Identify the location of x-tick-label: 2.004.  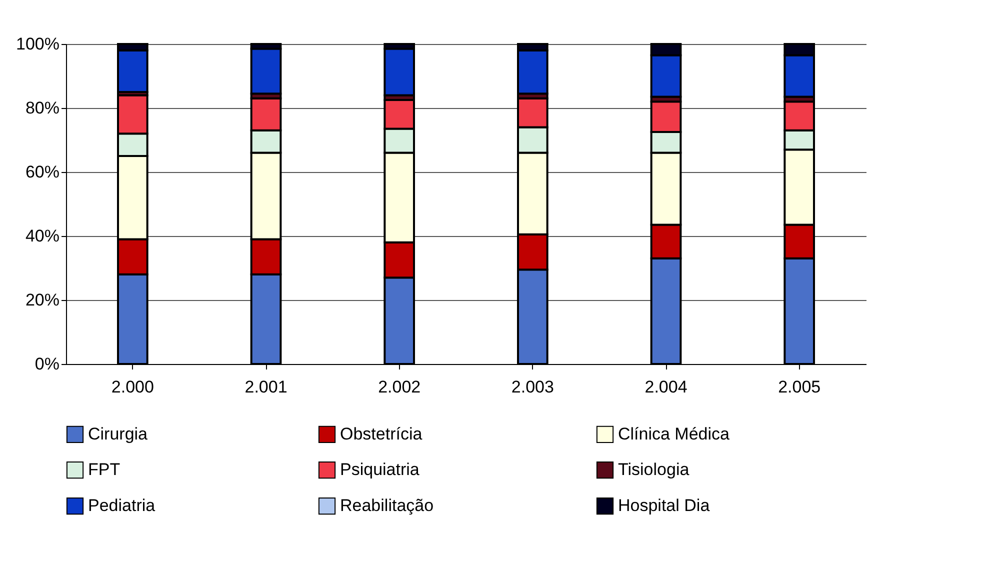
(666, 387).